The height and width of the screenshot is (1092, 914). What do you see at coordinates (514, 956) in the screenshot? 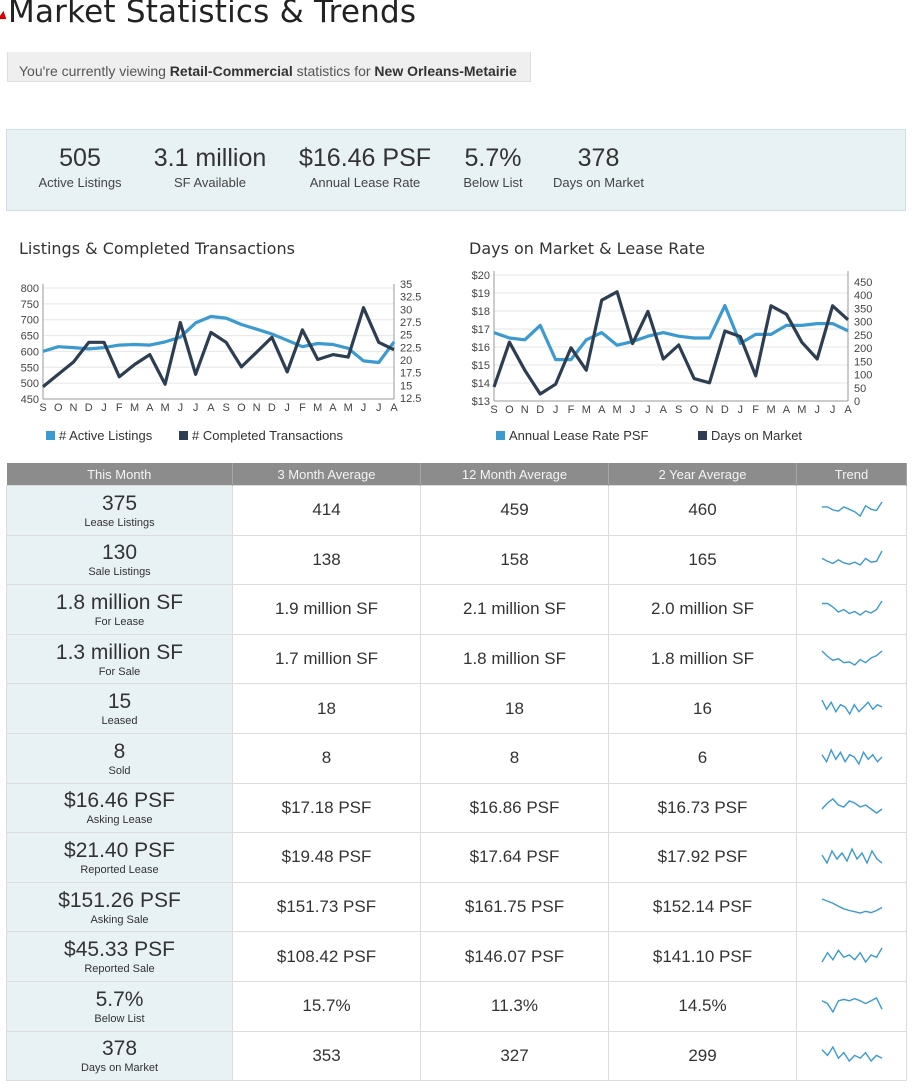
I see `twelve-month-average-cell: $146.07 PSF` at bounding box center [514, 956].